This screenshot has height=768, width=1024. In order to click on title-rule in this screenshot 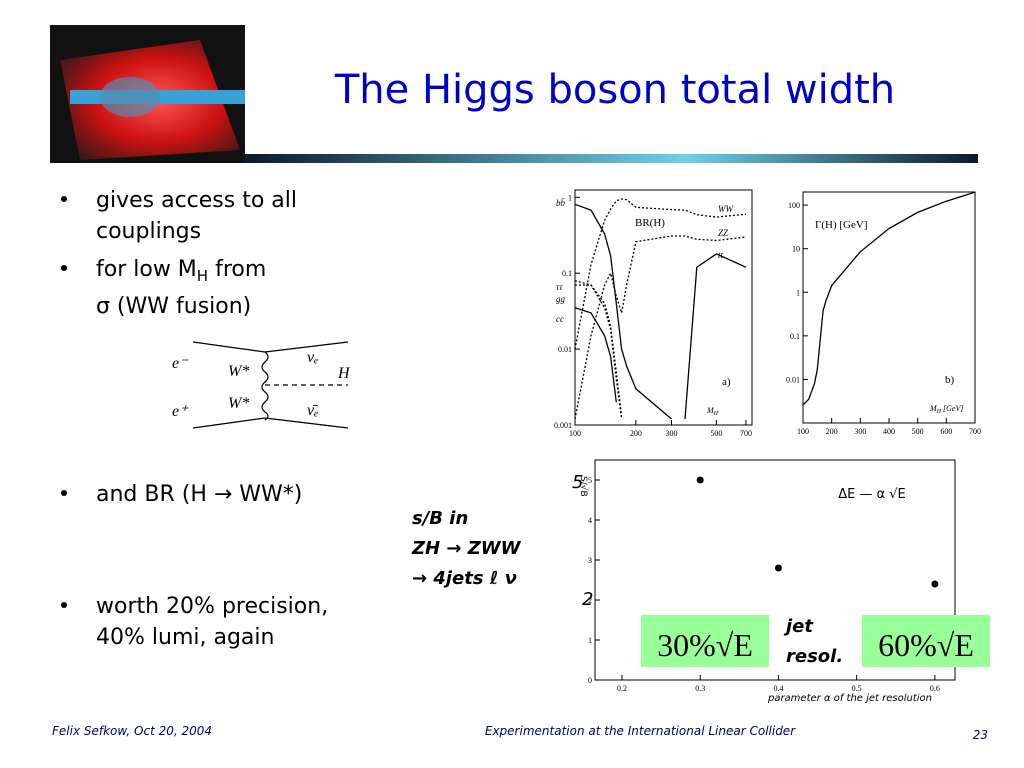, I will do `click(611, 158)`.